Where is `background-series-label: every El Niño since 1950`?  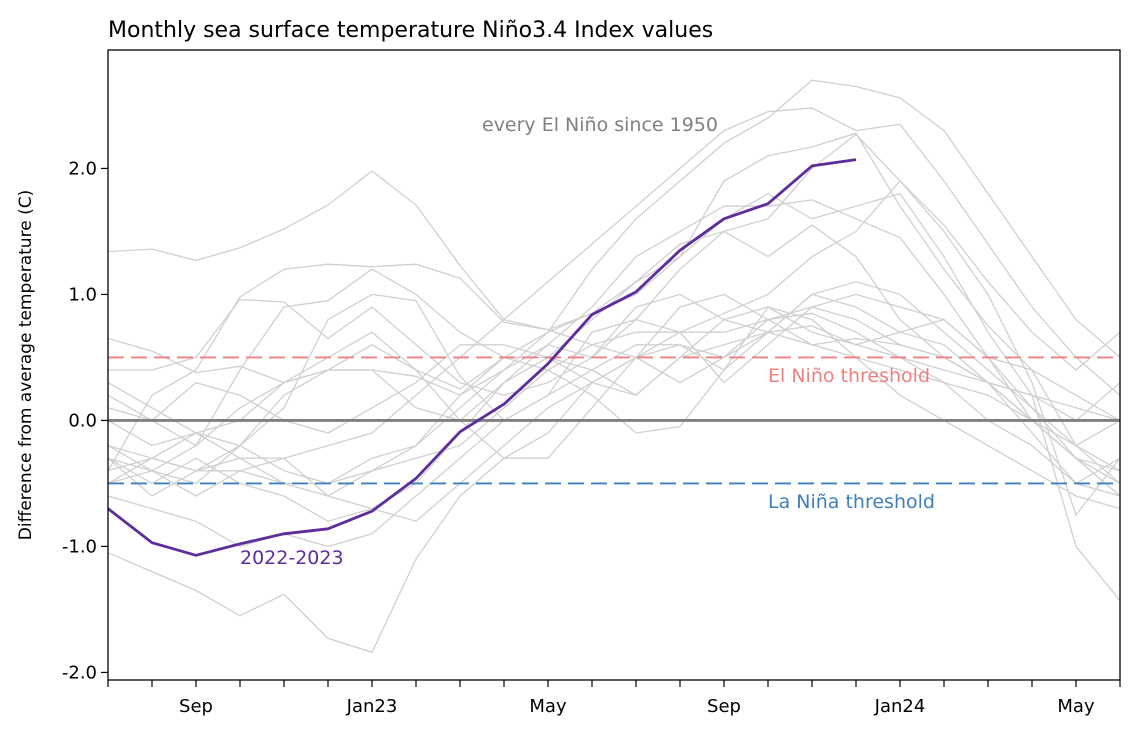 background-series-label: every El Niño since 1950 is located at coordinates (600, 125).